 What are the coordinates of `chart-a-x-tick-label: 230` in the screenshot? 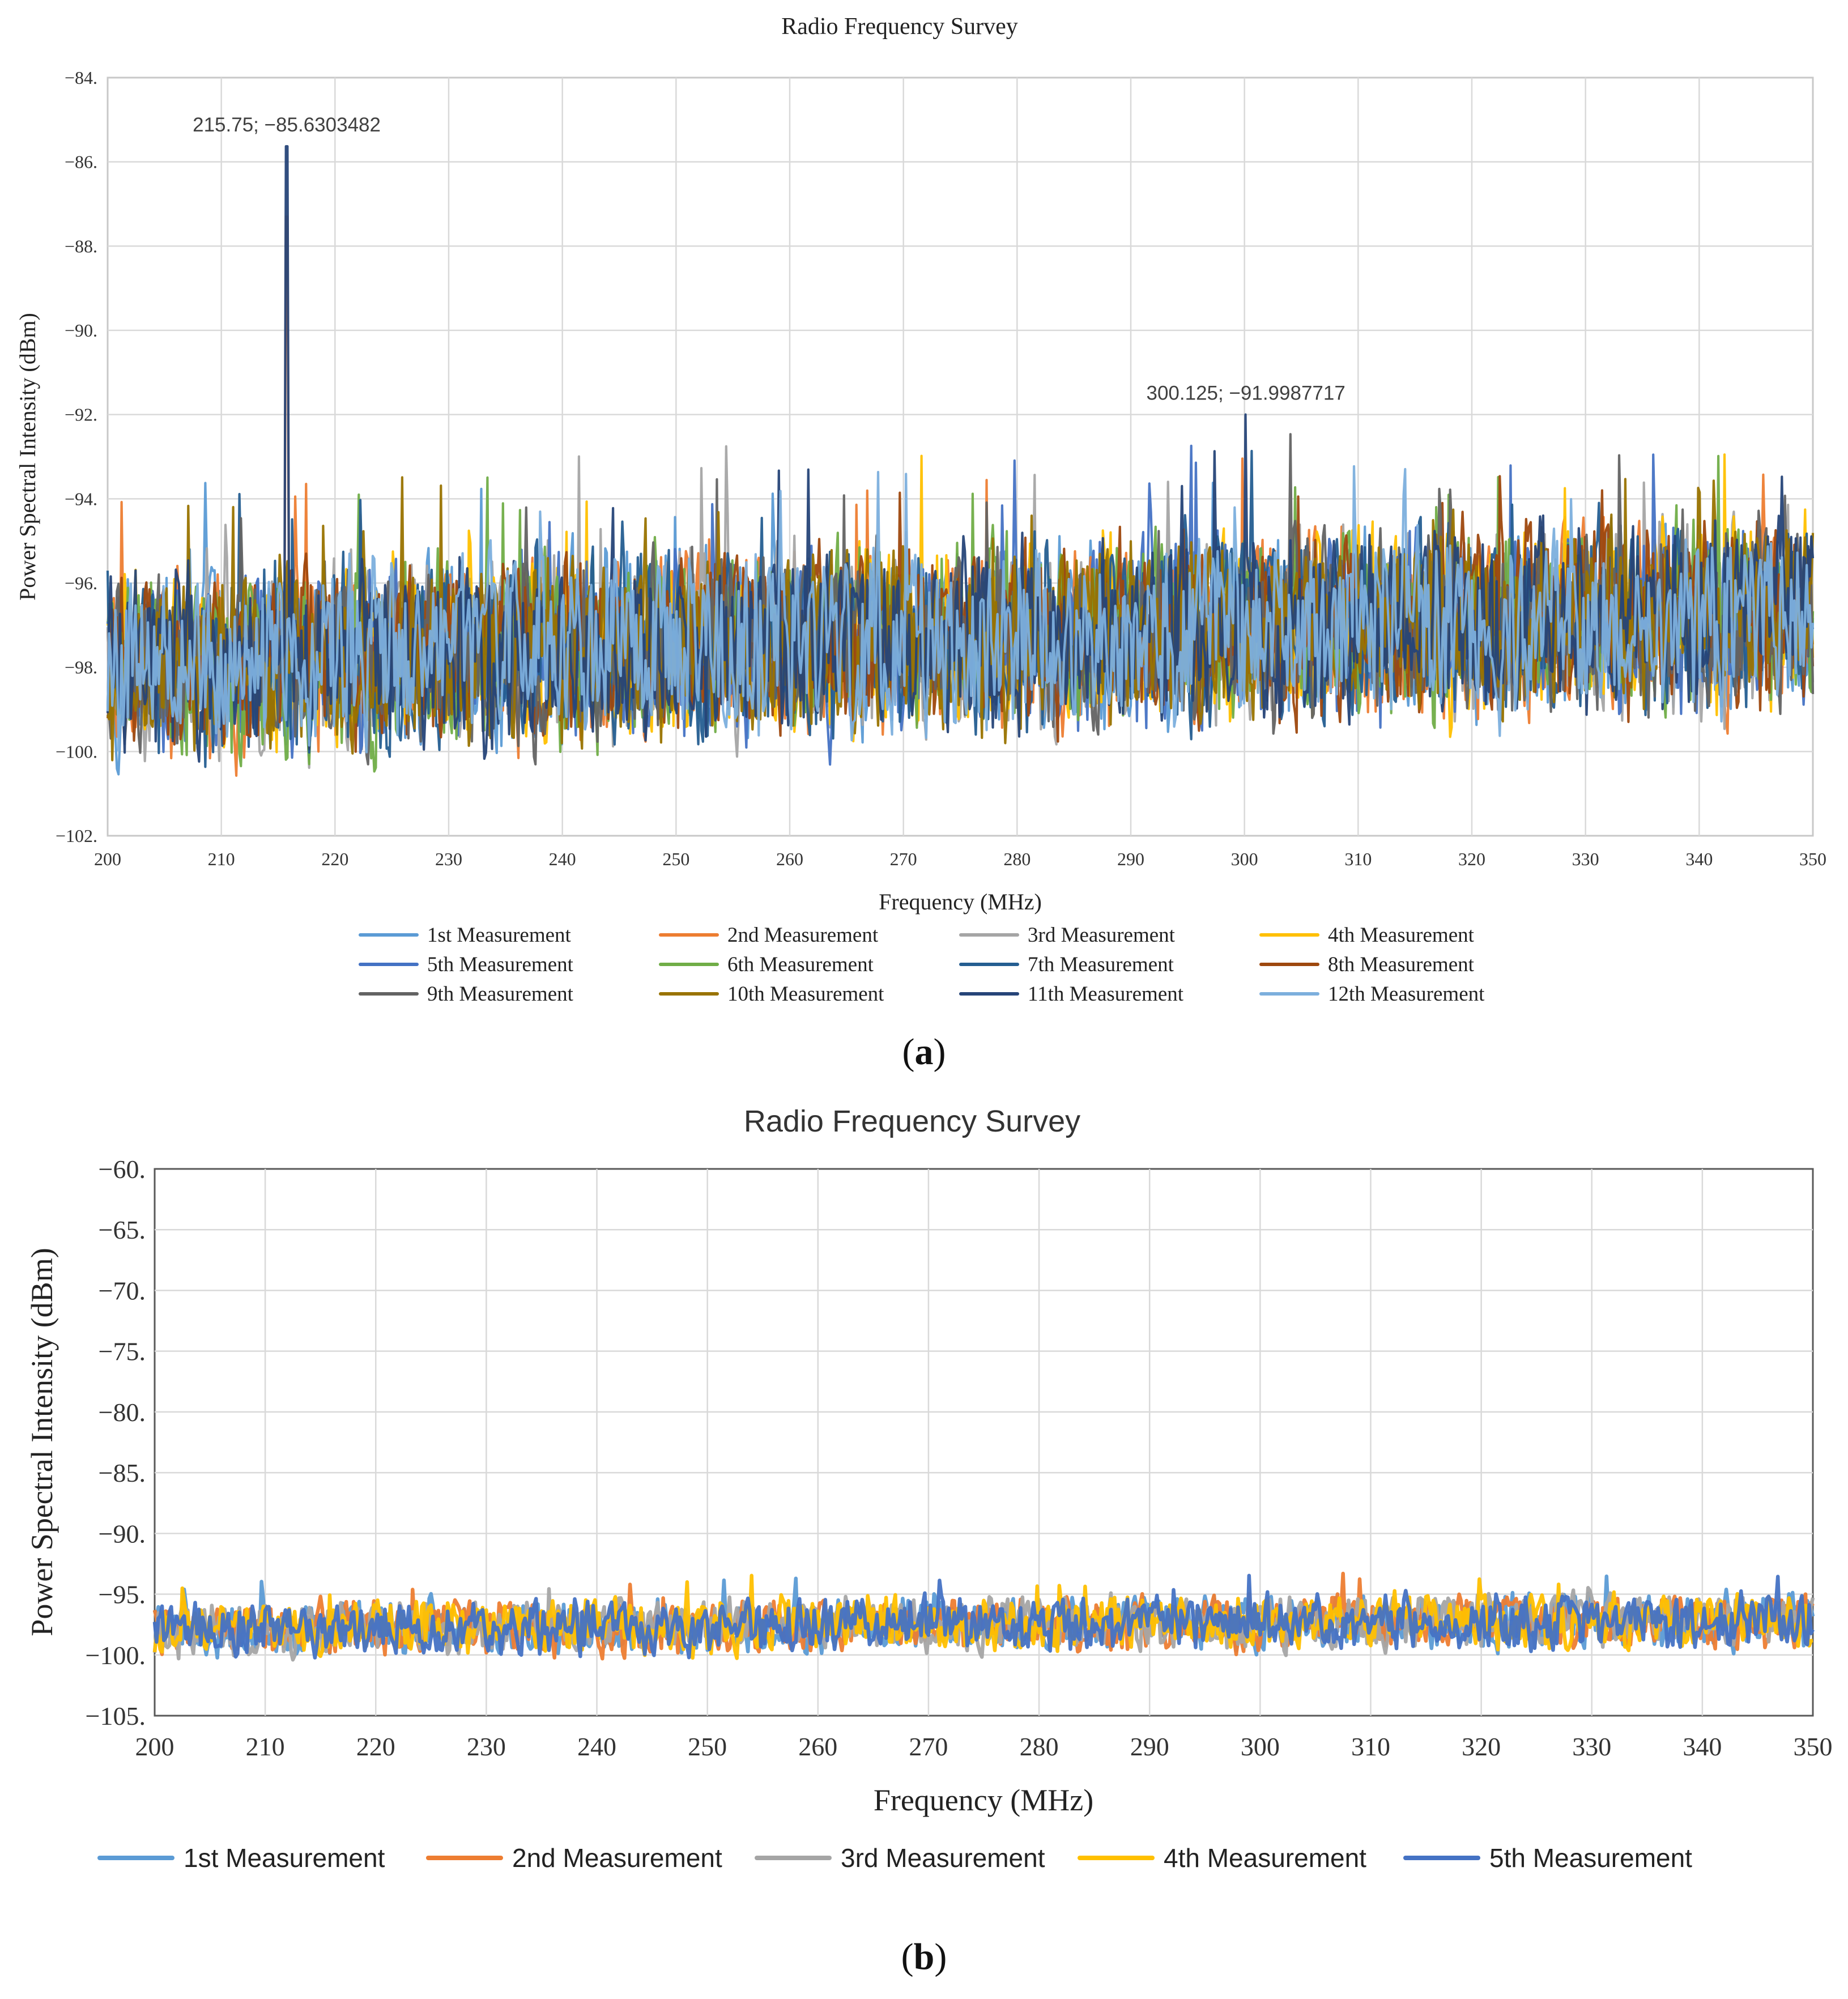 It's located at (448, 859).